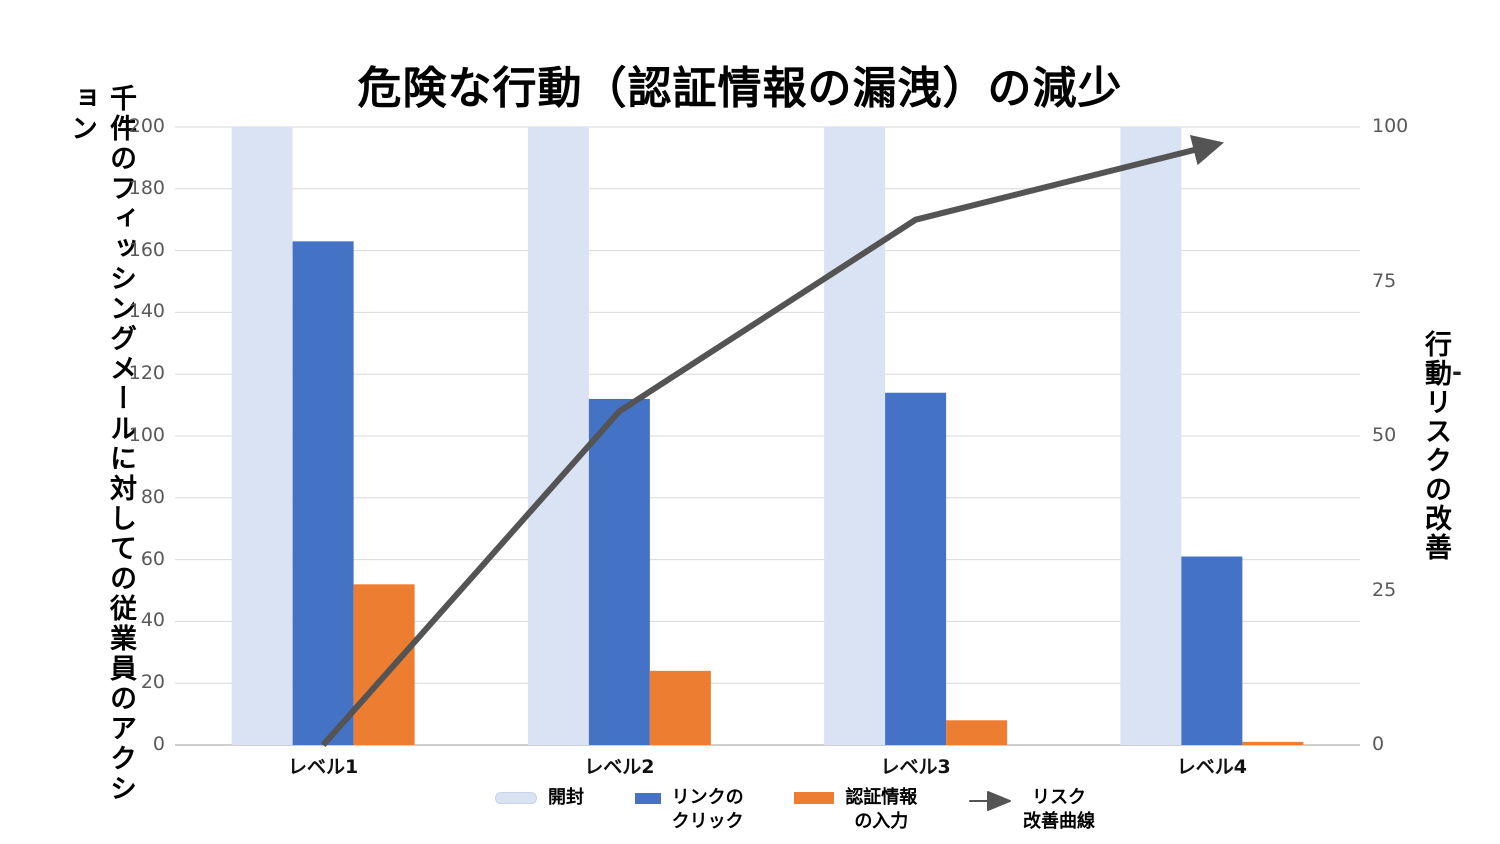  Describe the element at coordinates (146, 311) in the screenshot. I see `left-tick-label: 140` at that location.